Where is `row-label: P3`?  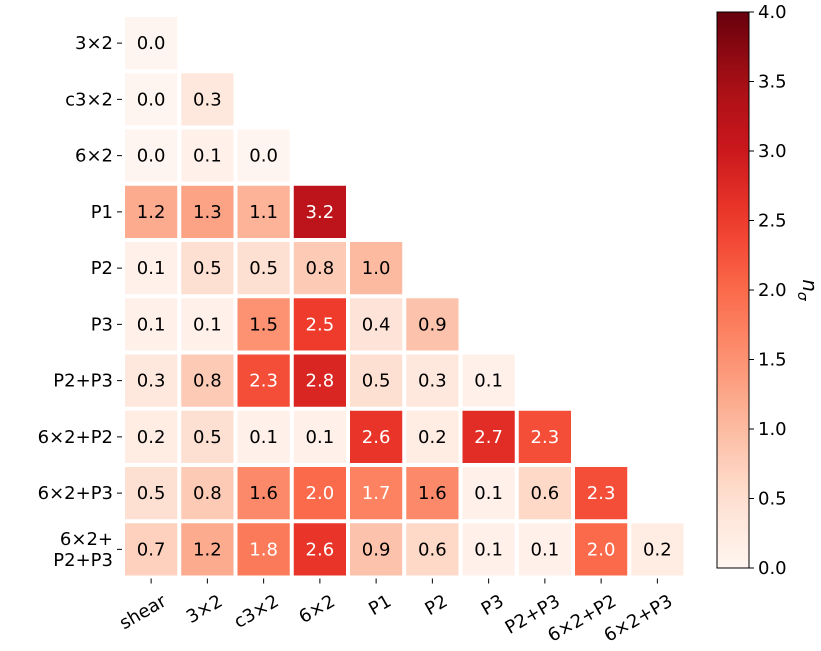 row-label: P3 is located at coordinates (102, 324).